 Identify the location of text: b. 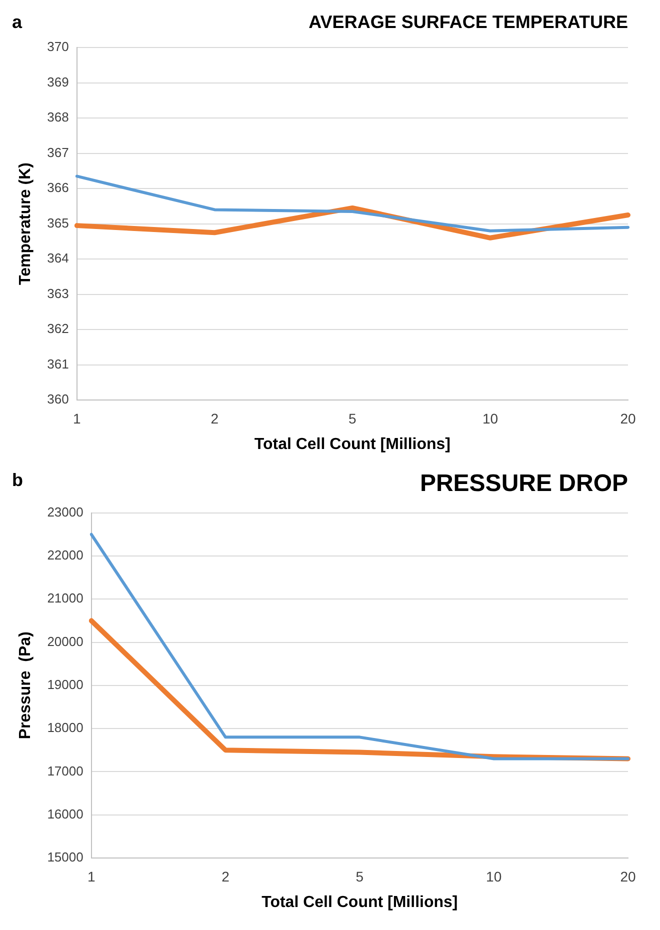
(17, 480).